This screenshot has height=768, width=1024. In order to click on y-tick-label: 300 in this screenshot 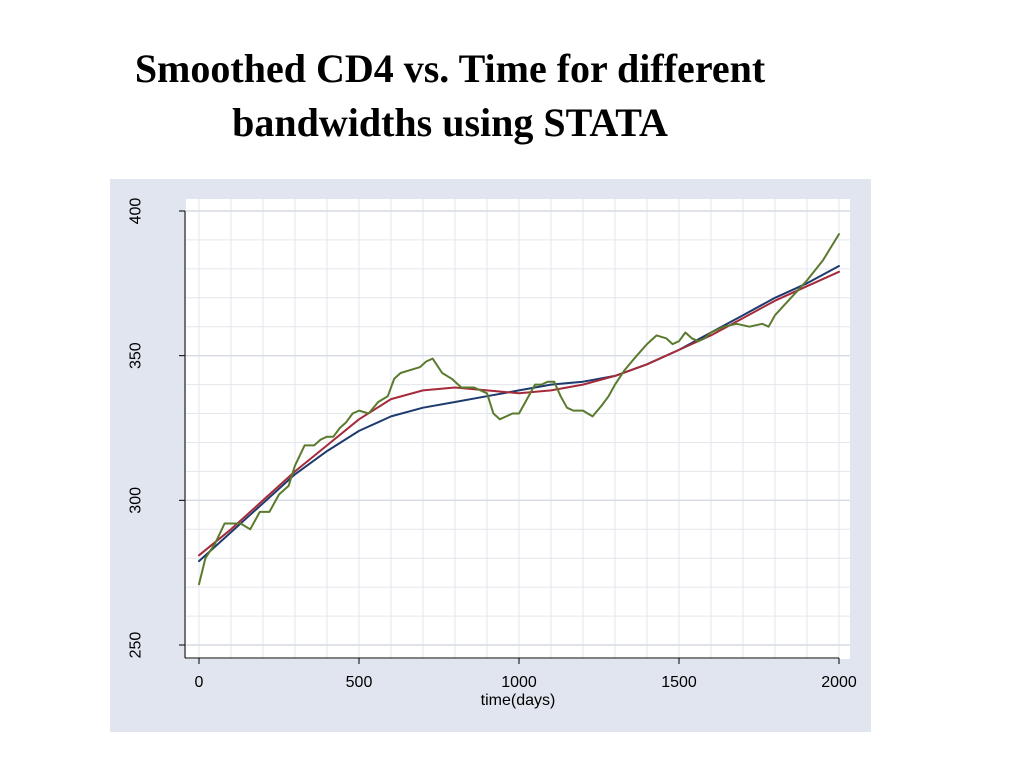, I will do `click(136, 500)`.